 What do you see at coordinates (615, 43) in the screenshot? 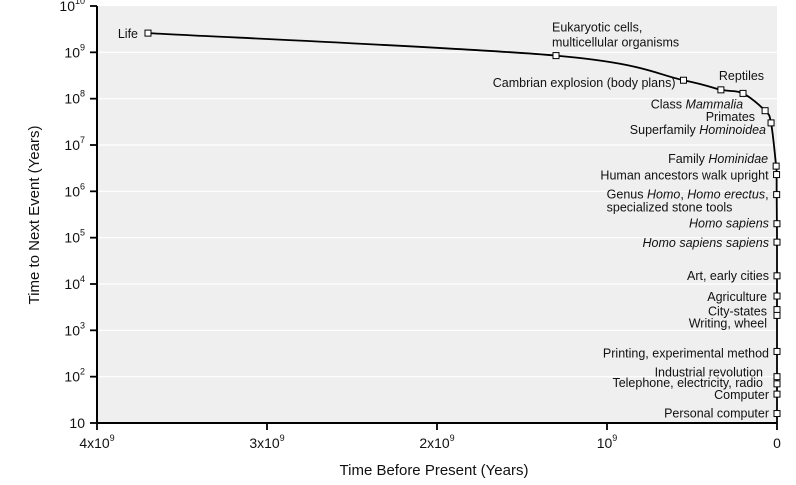
I see `event-label: multicellular organisms` at bounding box center [615, 43].